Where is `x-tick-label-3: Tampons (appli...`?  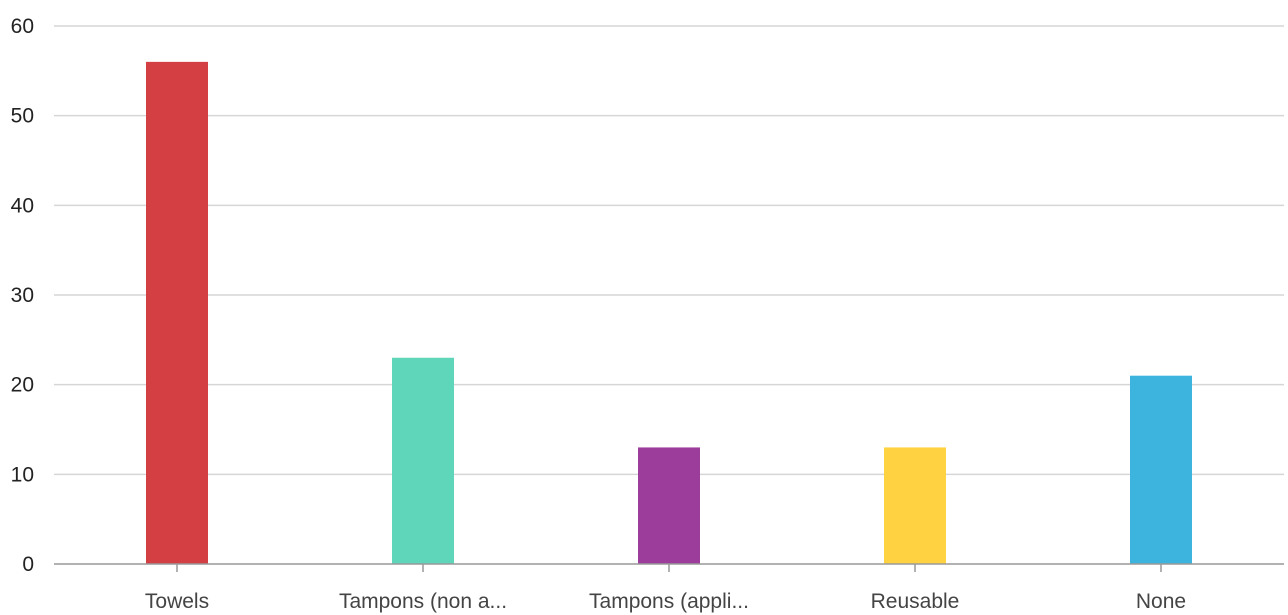
x-tick-label-3: Tampons (appli... is located at coordinates (669, 601).